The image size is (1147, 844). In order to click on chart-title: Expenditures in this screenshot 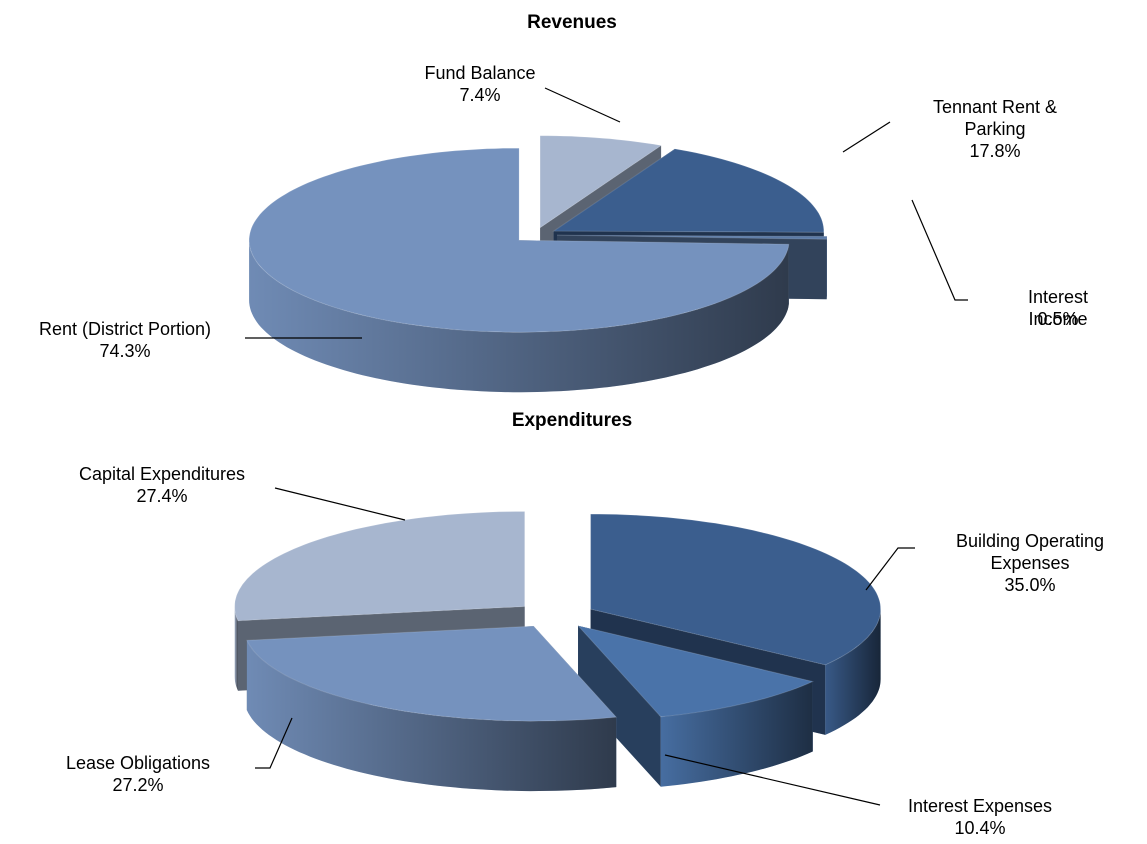, I will do `click(572, 420)`.